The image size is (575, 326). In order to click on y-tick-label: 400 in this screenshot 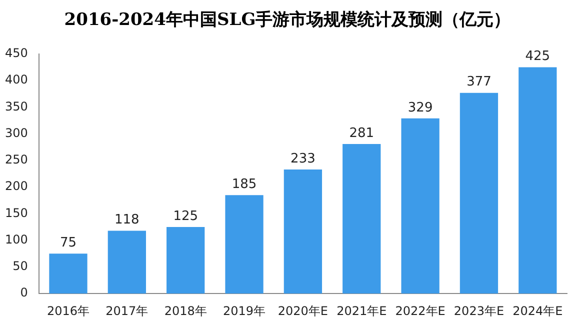, I will do `click(16, 79)`.